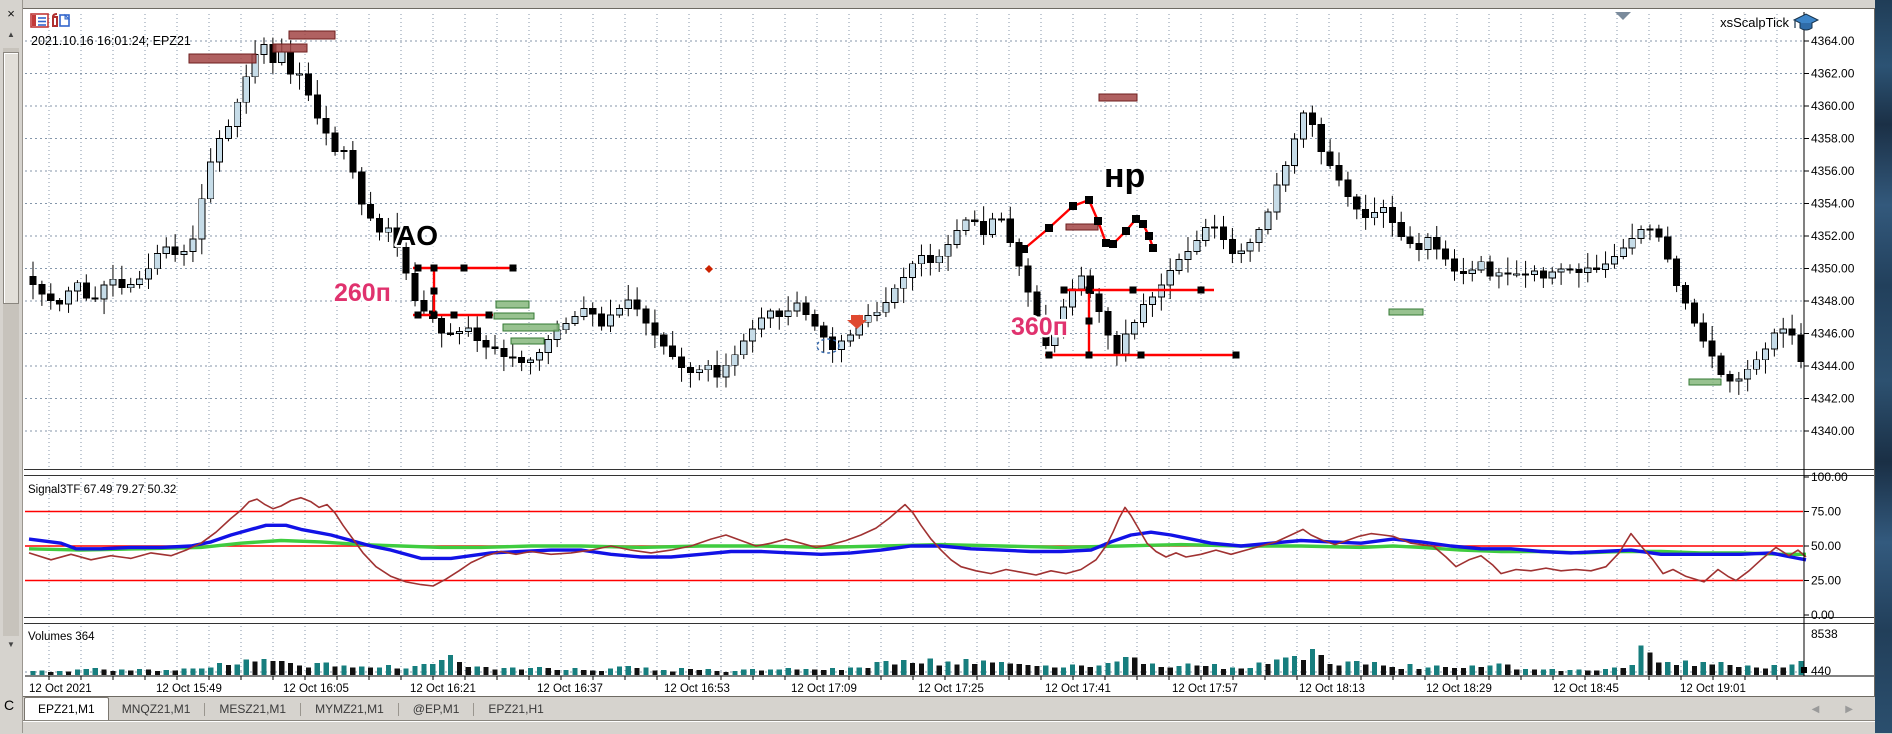 Image resolution: width=1892 pixels, height=734 pixels. What do you see at coordinates (253, 708) in the screenshot?
I see `tab-mesz21-m1: MESZ21,M1` at bounding box center [253, 708].